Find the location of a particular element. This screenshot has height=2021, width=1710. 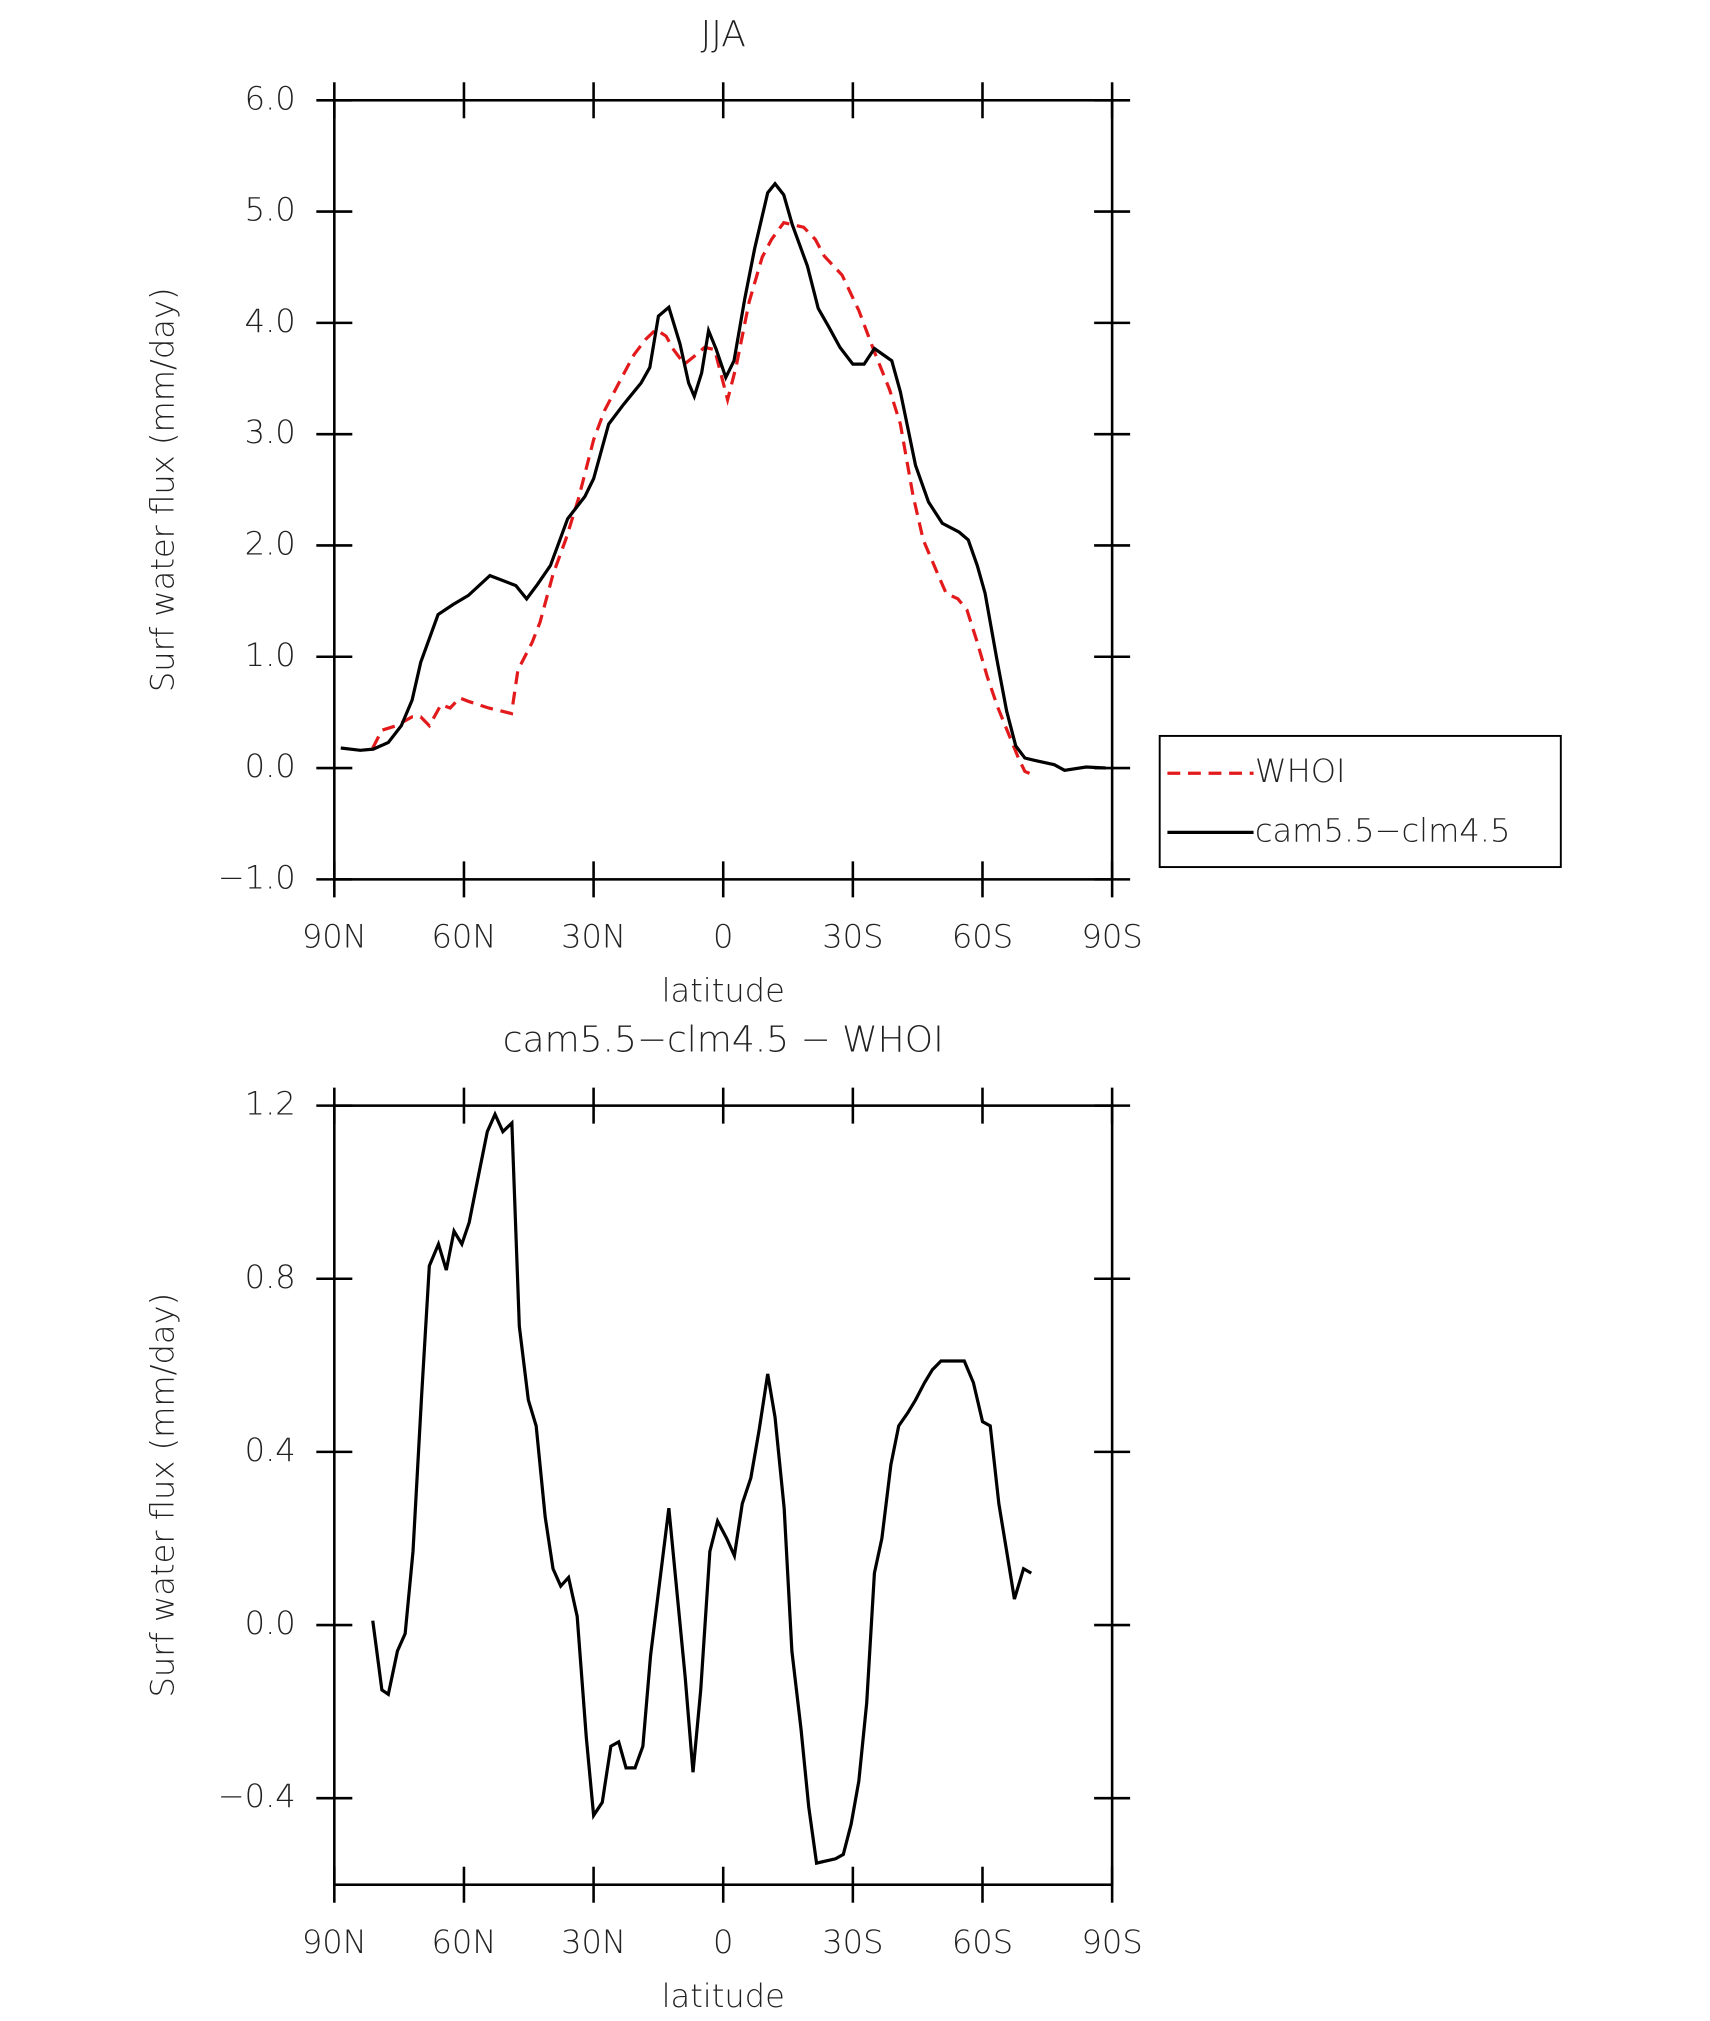

y-tick-label: 1.0 is located at coordinates (270, 655).